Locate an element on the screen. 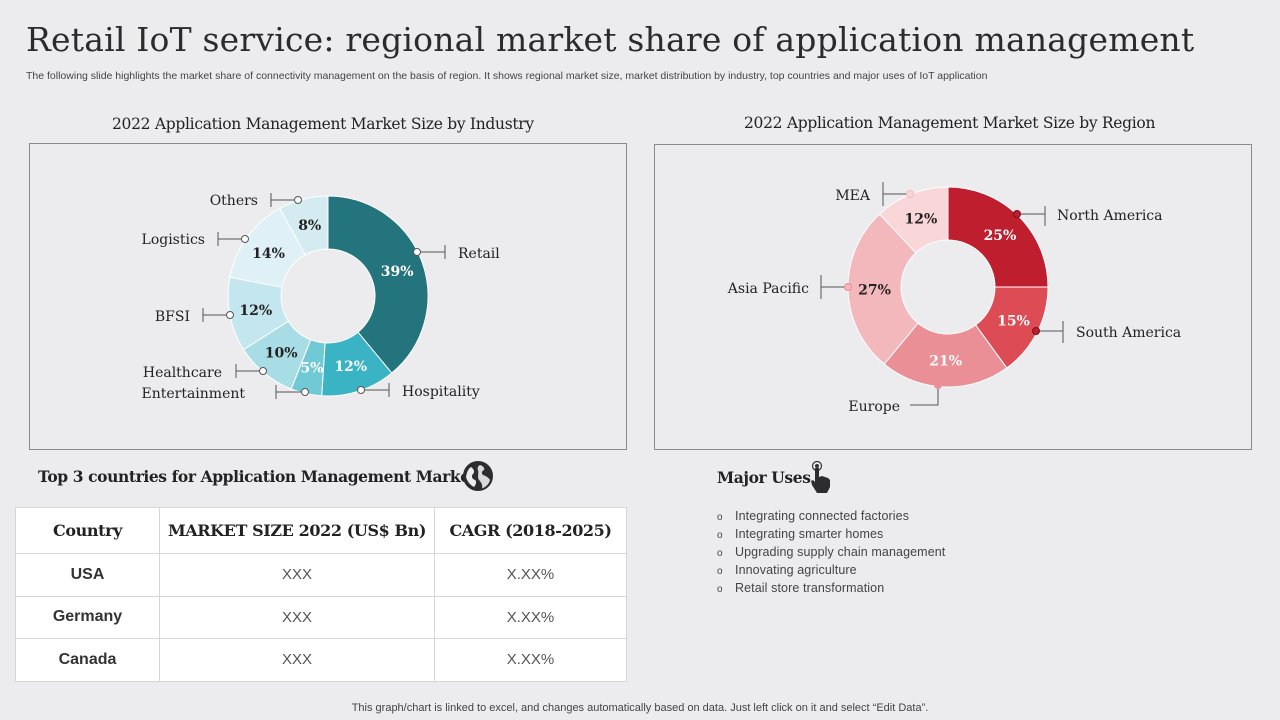 This screenshot has height=720, width=1280. leader-dot-mea is located at coordinates (910, 194).